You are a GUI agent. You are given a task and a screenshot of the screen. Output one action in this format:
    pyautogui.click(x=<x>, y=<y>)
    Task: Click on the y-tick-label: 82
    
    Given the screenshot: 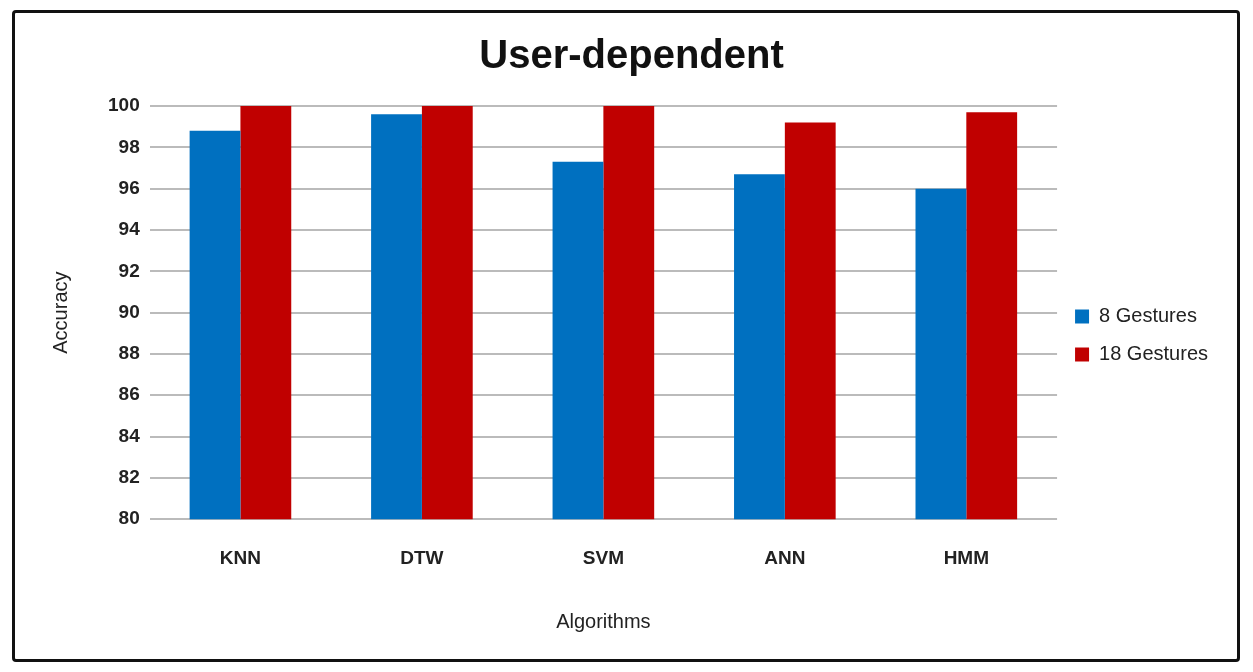 What is the action you would take?
    pyautogui.click(x=129, y=477)
    